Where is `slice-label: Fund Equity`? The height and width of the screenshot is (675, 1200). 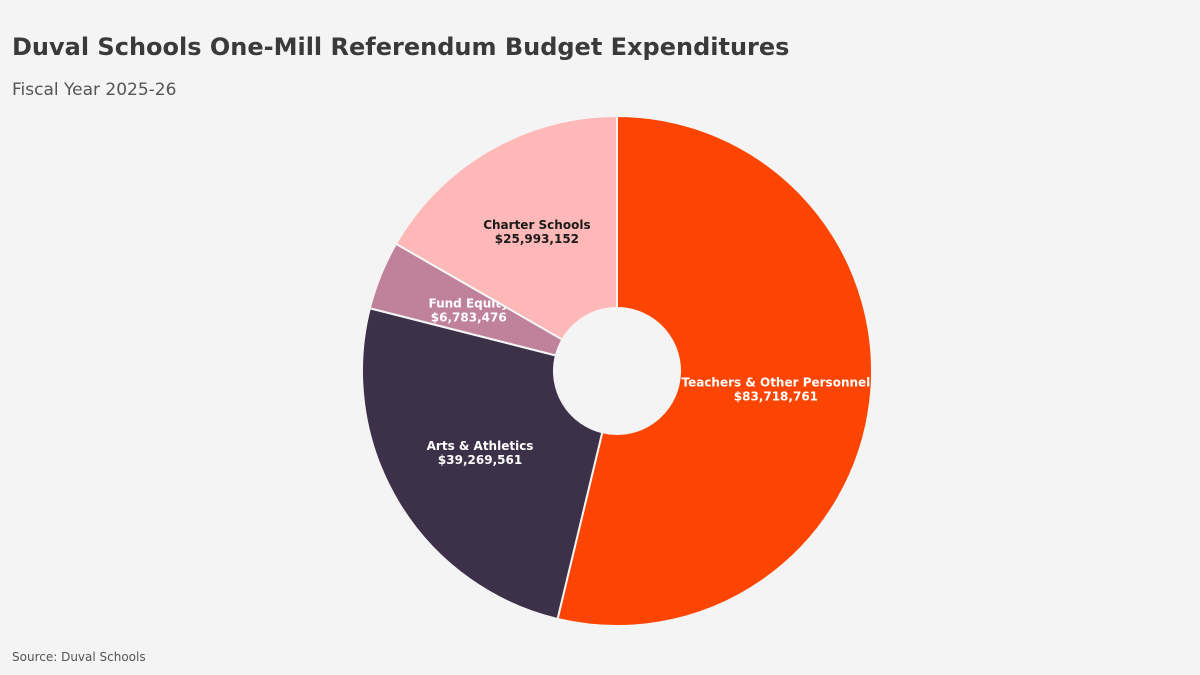 slice-label: Fund Equity is located at coordinates (469, 303).